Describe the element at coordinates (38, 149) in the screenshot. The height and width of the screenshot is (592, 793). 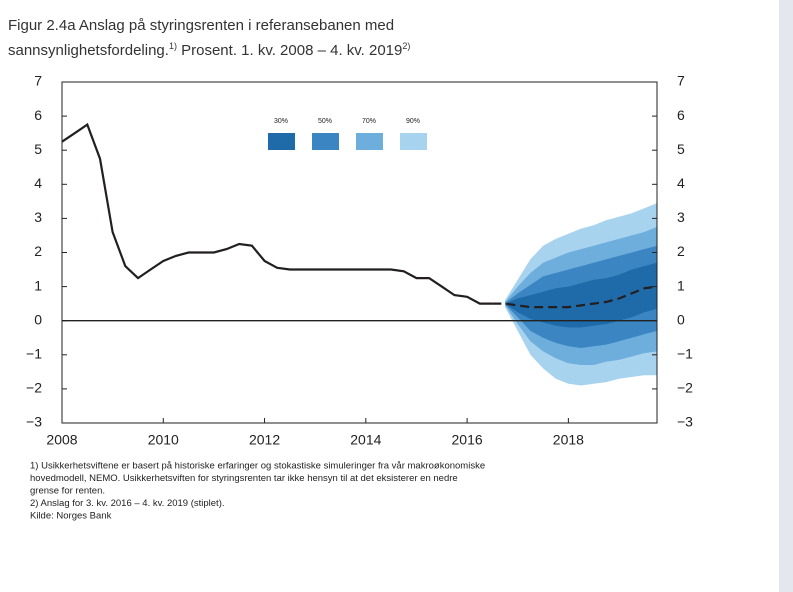
I see `y-tick-label: 5` at that location.